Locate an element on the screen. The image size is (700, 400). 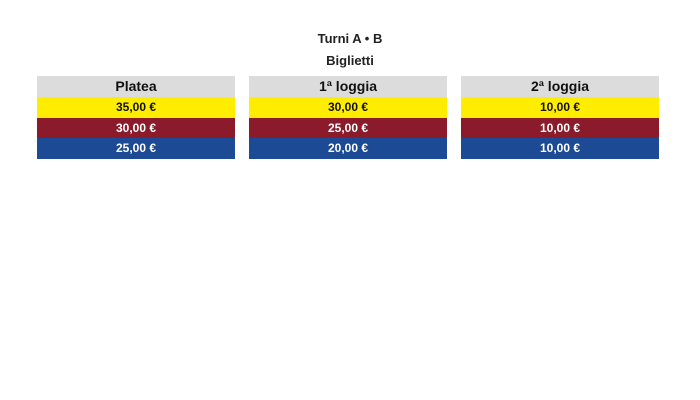
column-header-1a-loggia: 1ª loggia is located at coordinates (348, 86).